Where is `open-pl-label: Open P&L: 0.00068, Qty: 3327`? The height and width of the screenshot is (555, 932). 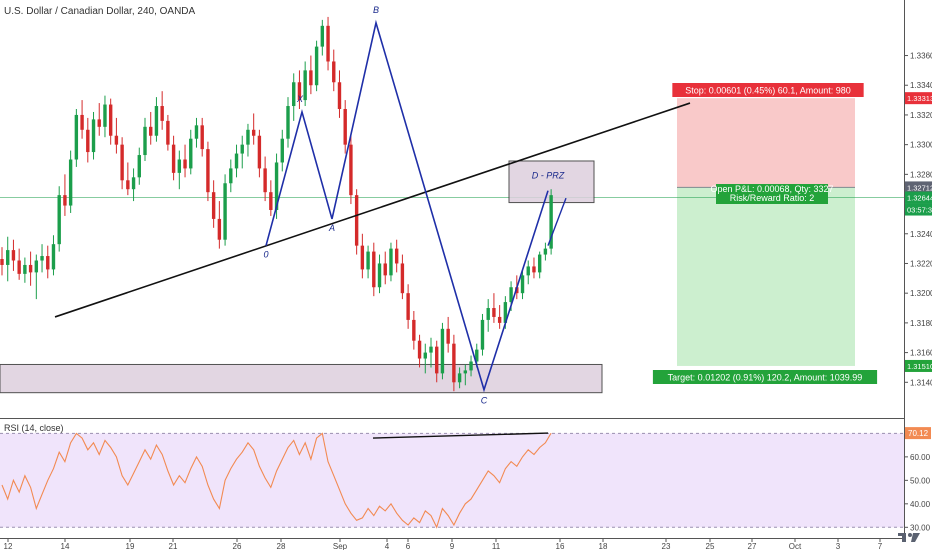
open-pl-label: Open P&L: 0.00068, Qty: 3327 is located at coordinates (771, 189).